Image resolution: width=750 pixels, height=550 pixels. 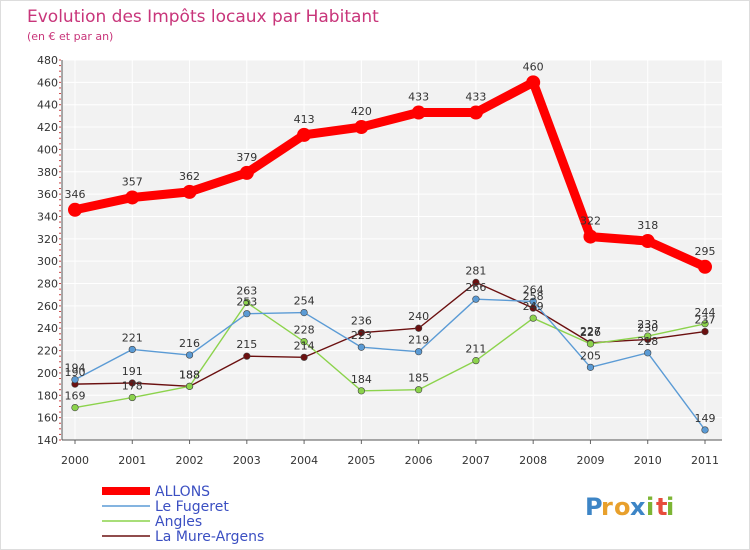 I want to click on y-tick-label: 260, so click(x=47, y=306).